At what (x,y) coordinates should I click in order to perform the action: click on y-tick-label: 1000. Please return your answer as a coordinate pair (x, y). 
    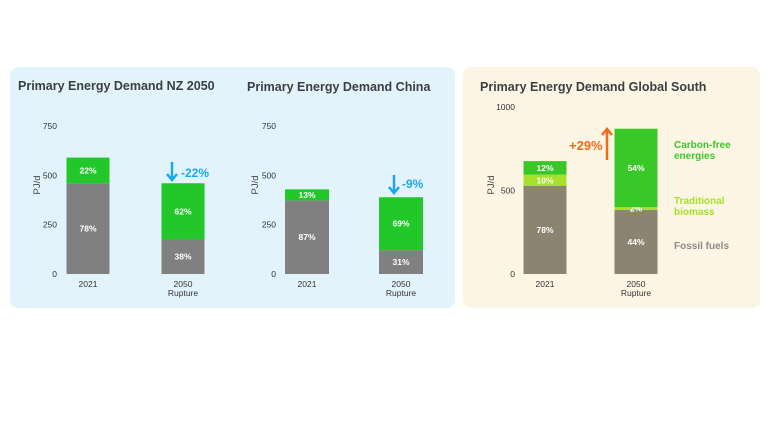
    Looking at the image, I should click on (505, 107).